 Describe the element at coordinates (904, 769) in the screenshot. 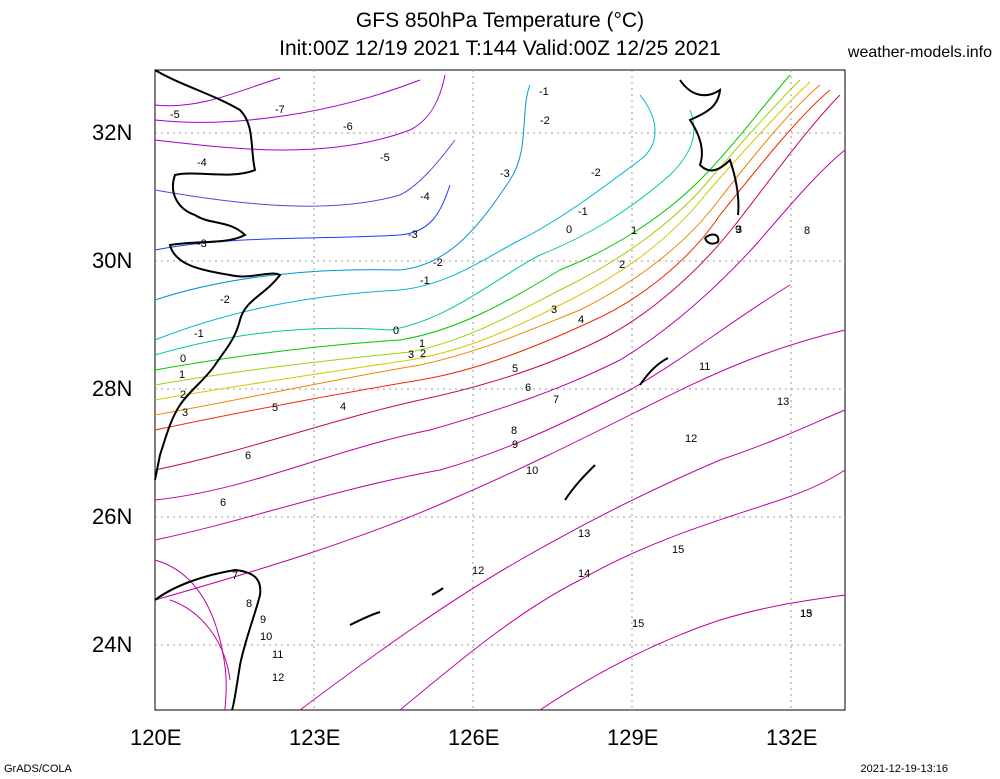

I see `footer-timestamp: 2021-12-19-13:16` at that location.